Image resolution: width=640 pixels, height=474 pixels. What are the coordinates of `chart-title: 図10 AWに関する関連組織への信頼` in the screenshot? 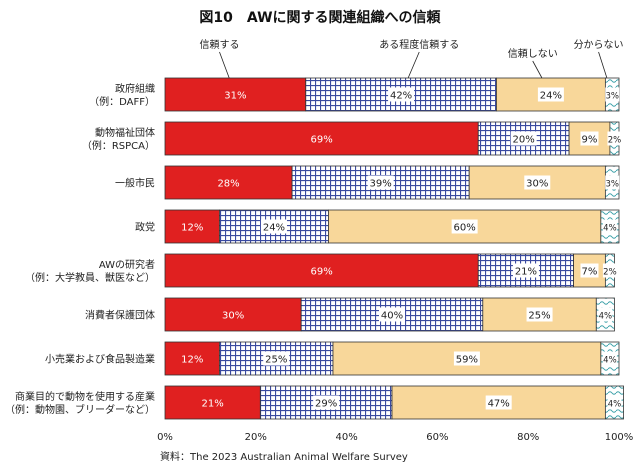 It's located at (320, 17).